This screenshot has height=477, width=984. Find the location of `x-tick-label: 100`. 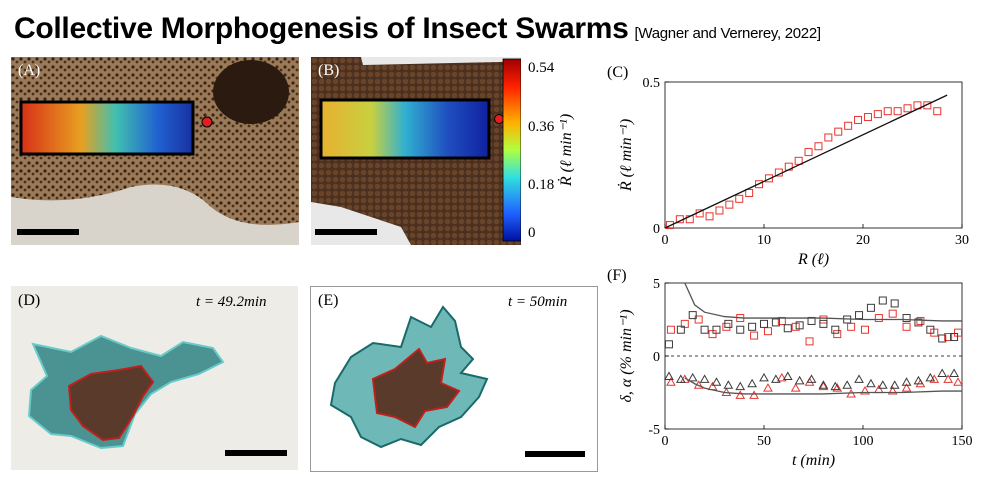

x-tick-label: 100 is located at coordinates (863, 441).